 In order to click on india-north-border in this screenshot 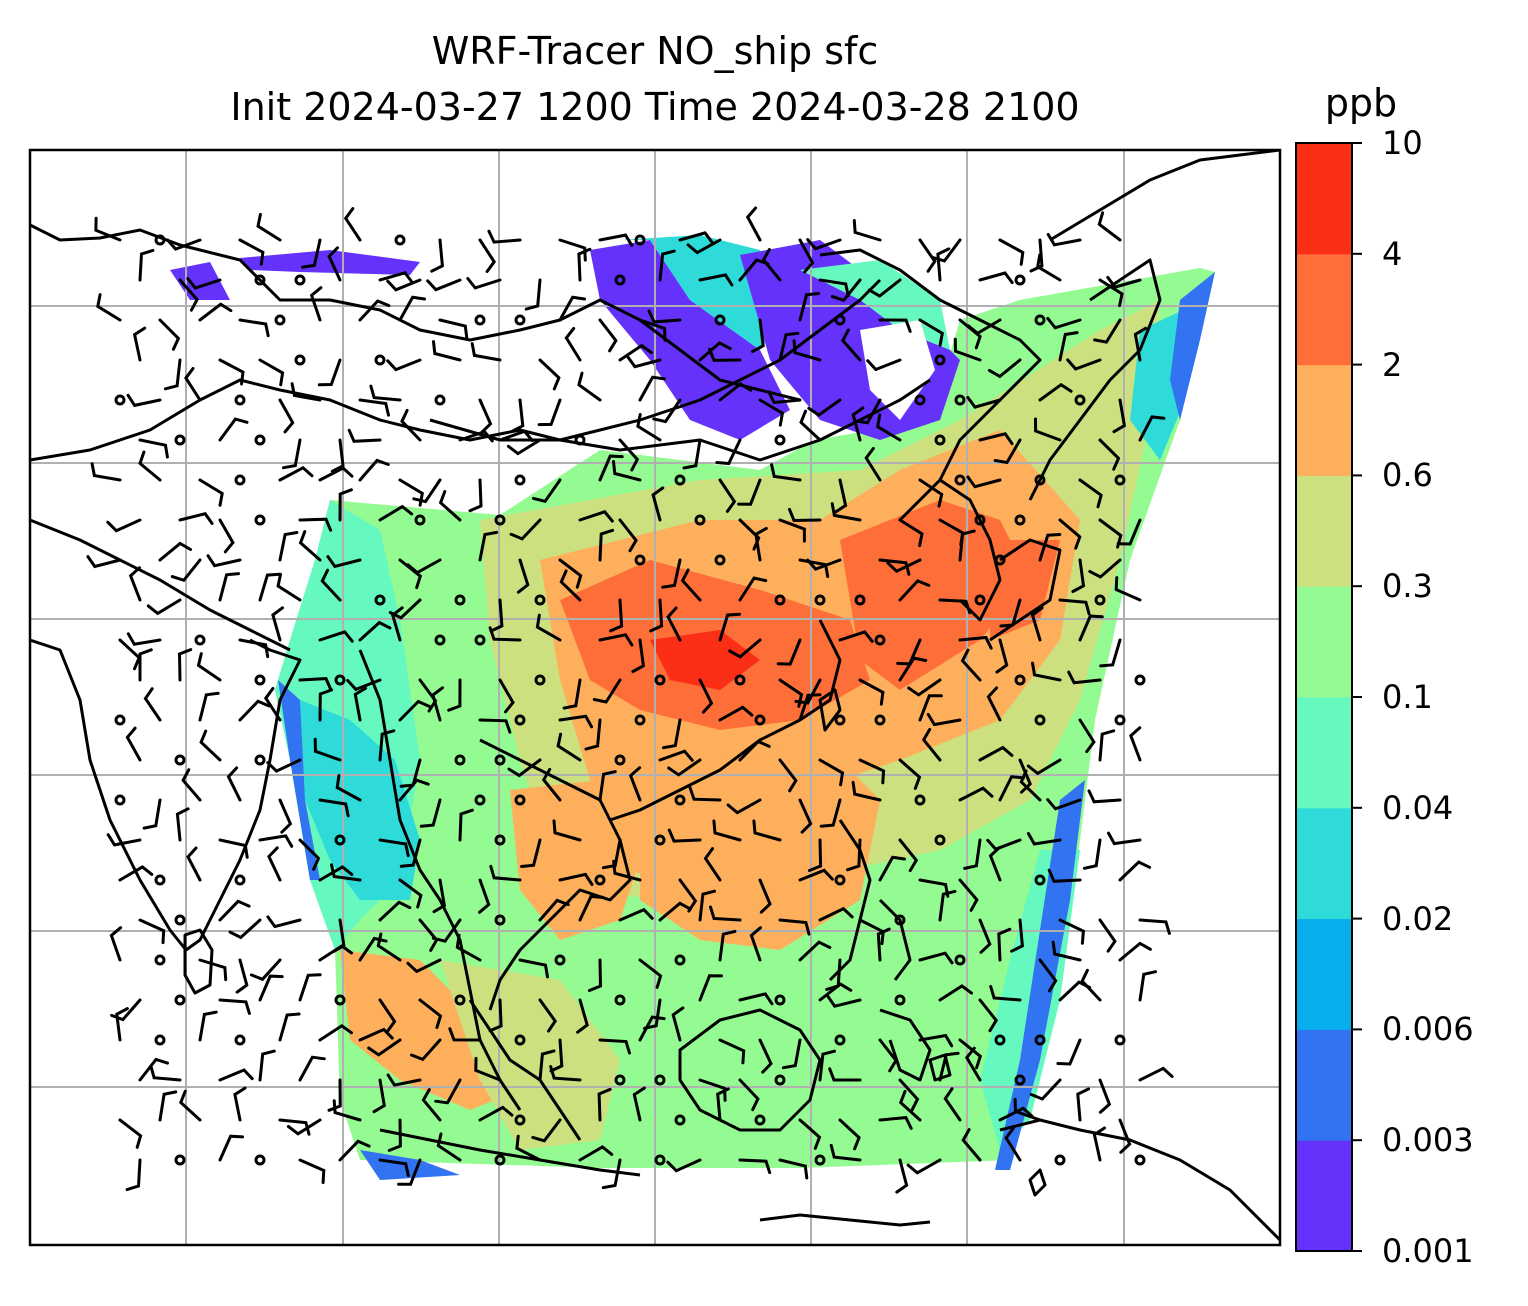, I will do `click(160, 585)`.